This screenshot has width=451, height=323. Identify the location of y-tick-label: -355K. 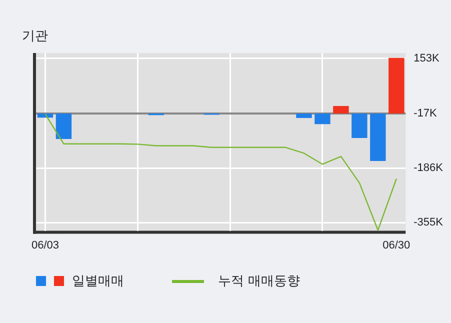
(429, 222).